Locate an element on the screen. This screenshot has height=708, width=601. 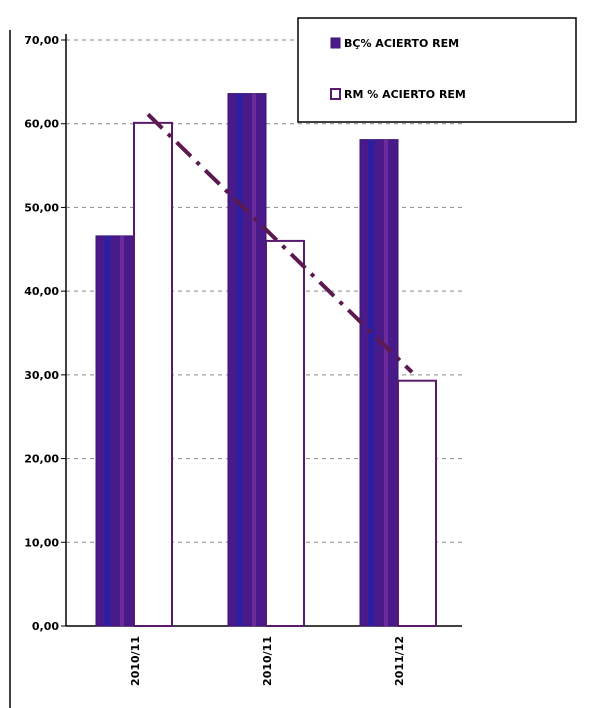
legend-label-rm: RM % ACIERTO REM is located at coordinates (405, 94).